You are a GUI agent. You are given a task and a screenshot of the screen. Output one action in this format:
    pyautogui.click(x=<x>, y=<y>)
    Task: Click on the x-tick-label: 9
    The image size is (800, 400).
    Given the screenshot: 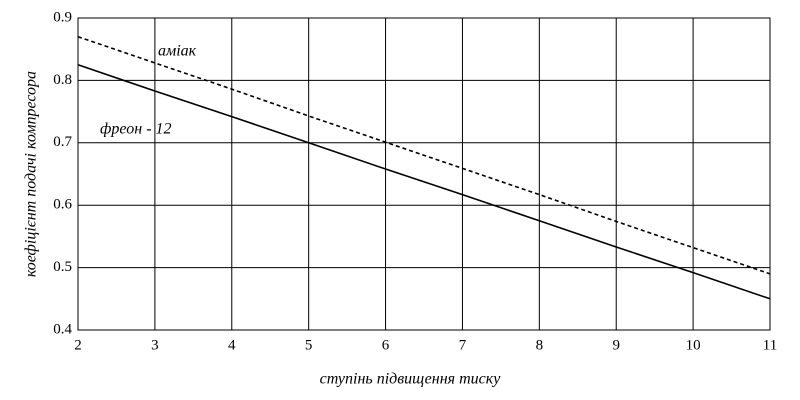 What is the action you would take?
    pyautogui.click(x=616, y=345)
    